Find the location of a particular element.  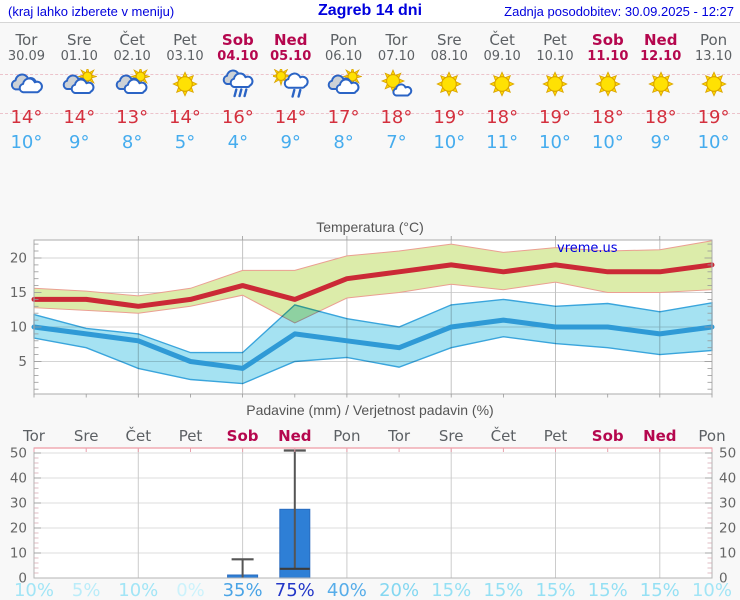

svg-text: 0 is located at coordinates (723, 579).